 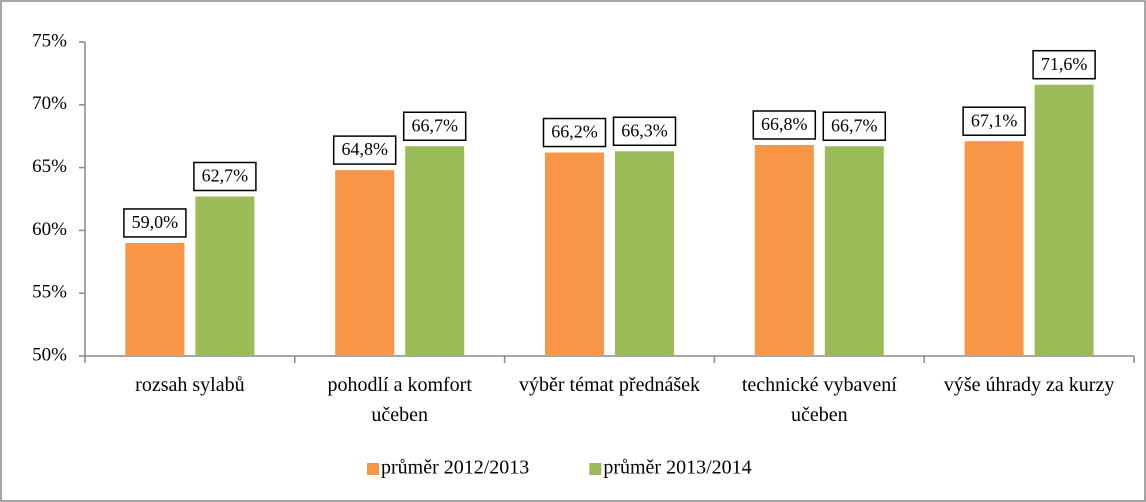 I want to click on data-label: 71,6%, so click(x=1064, y=64).